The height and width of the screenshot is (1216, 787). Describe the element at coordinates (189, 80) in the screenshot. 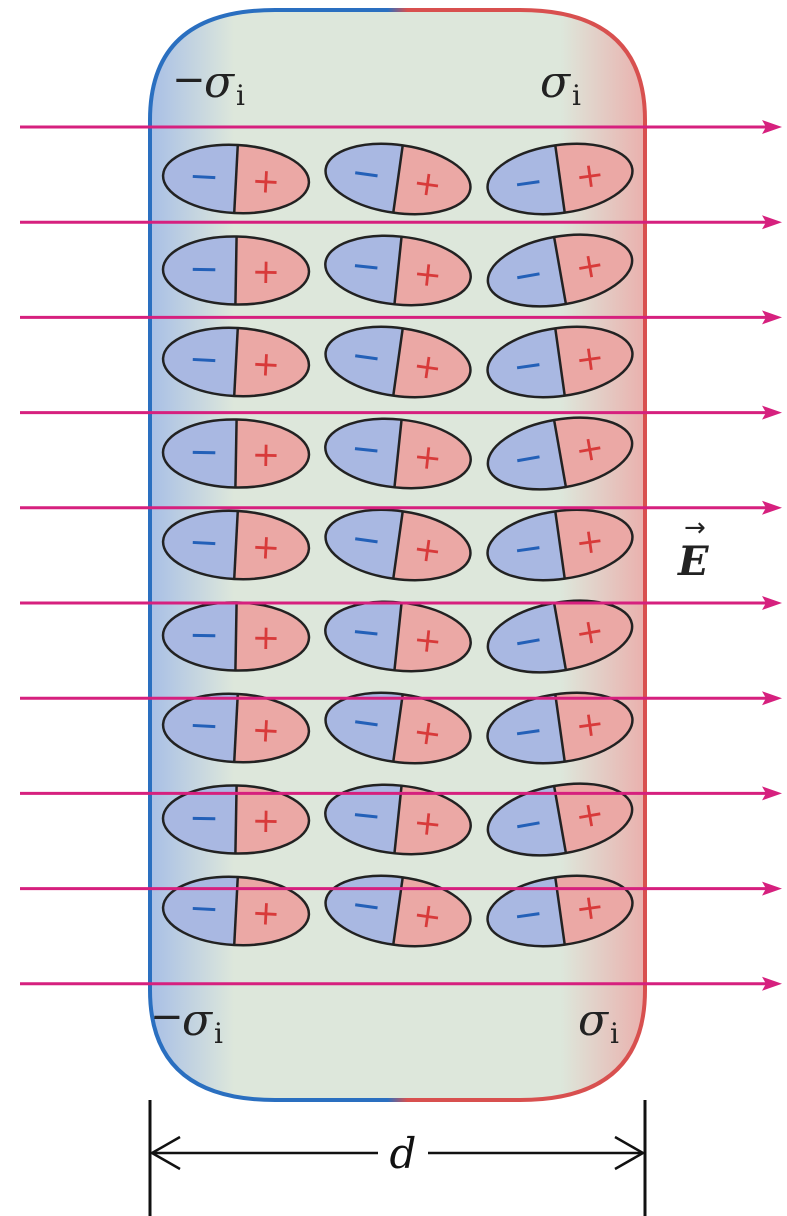

I see `surface-charge-top-left-sign: −` at that location.